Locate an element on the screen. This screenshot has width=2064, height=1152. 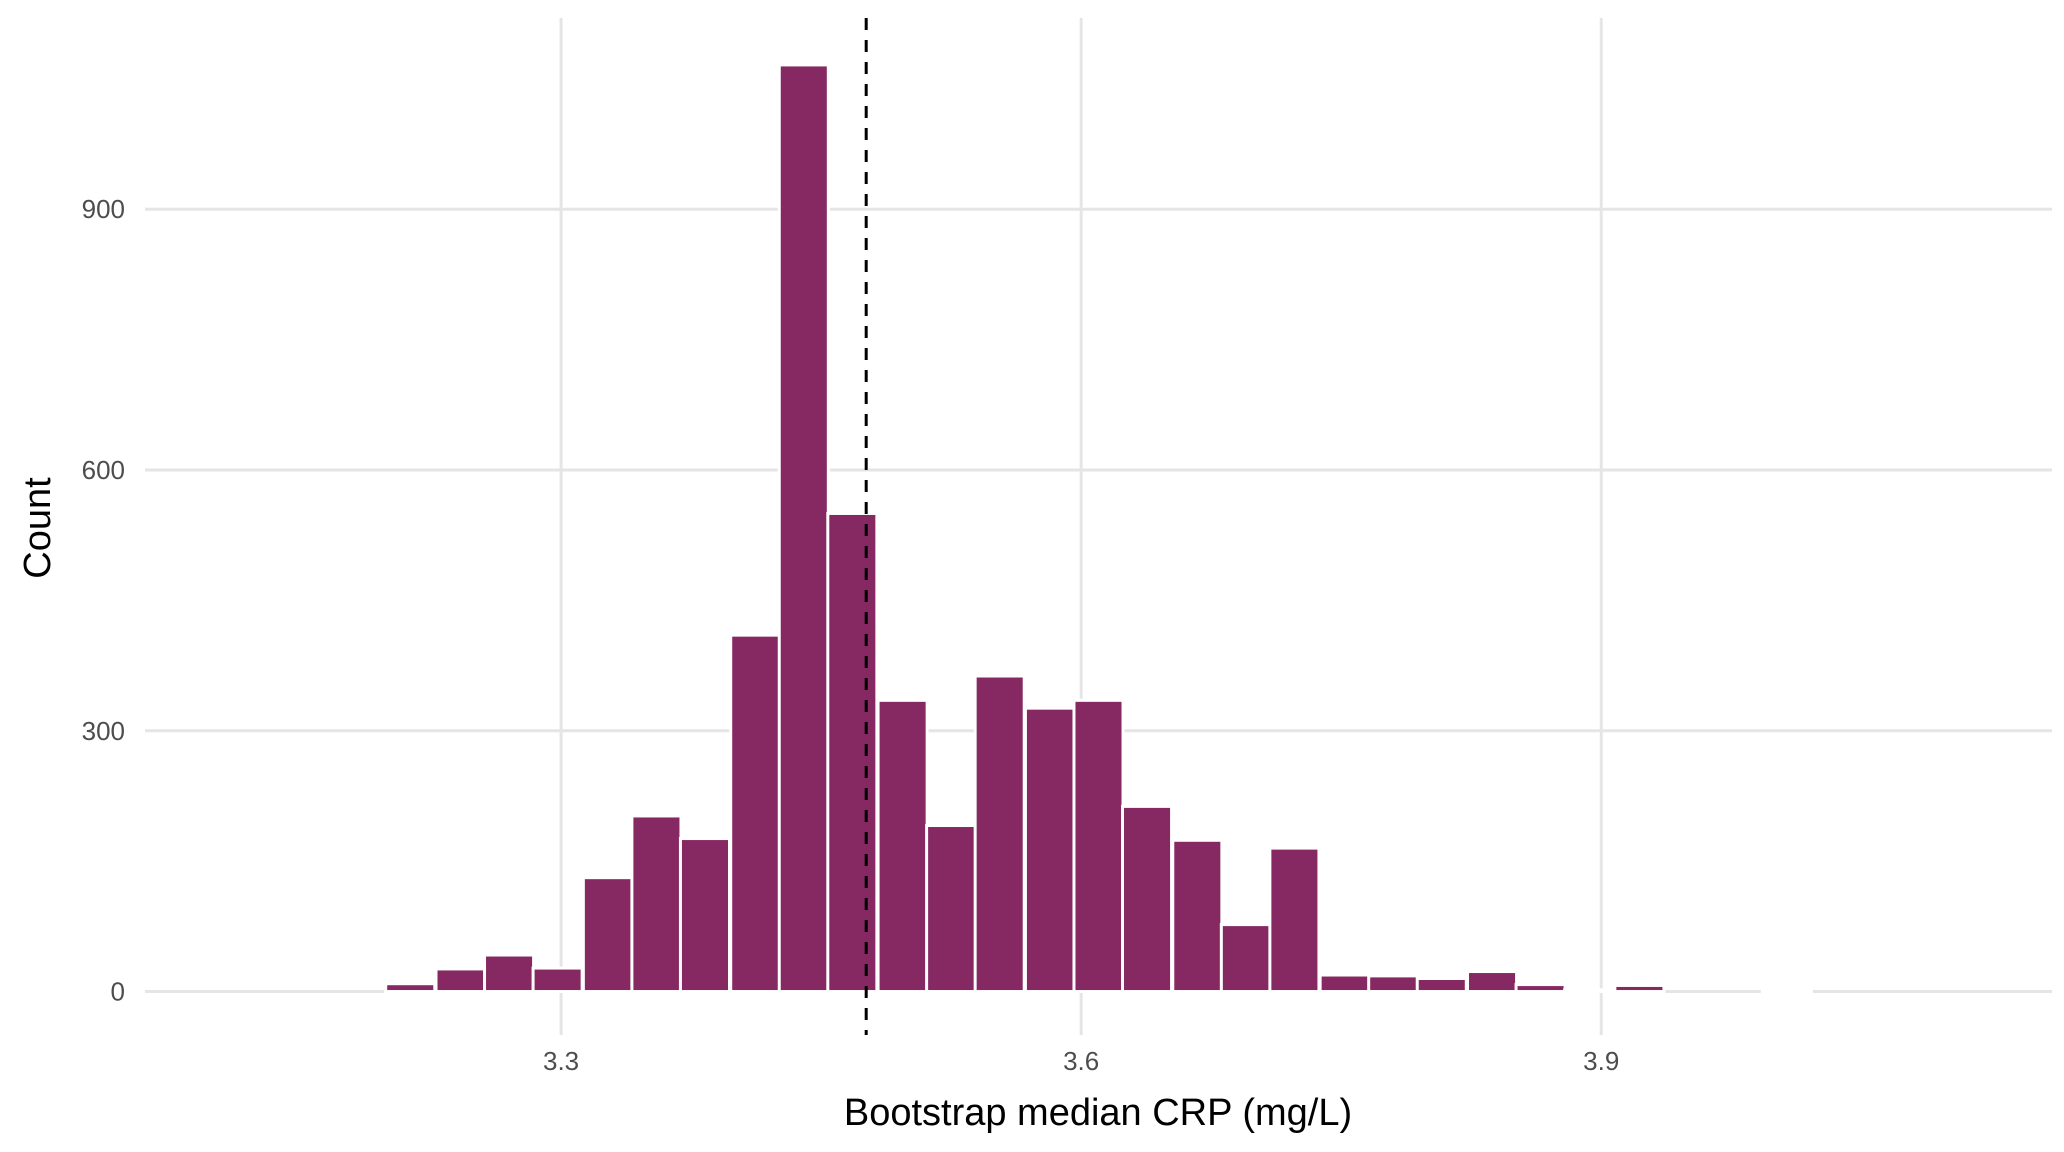
y-tick-label: 300 is located at coordinates (103, 731).